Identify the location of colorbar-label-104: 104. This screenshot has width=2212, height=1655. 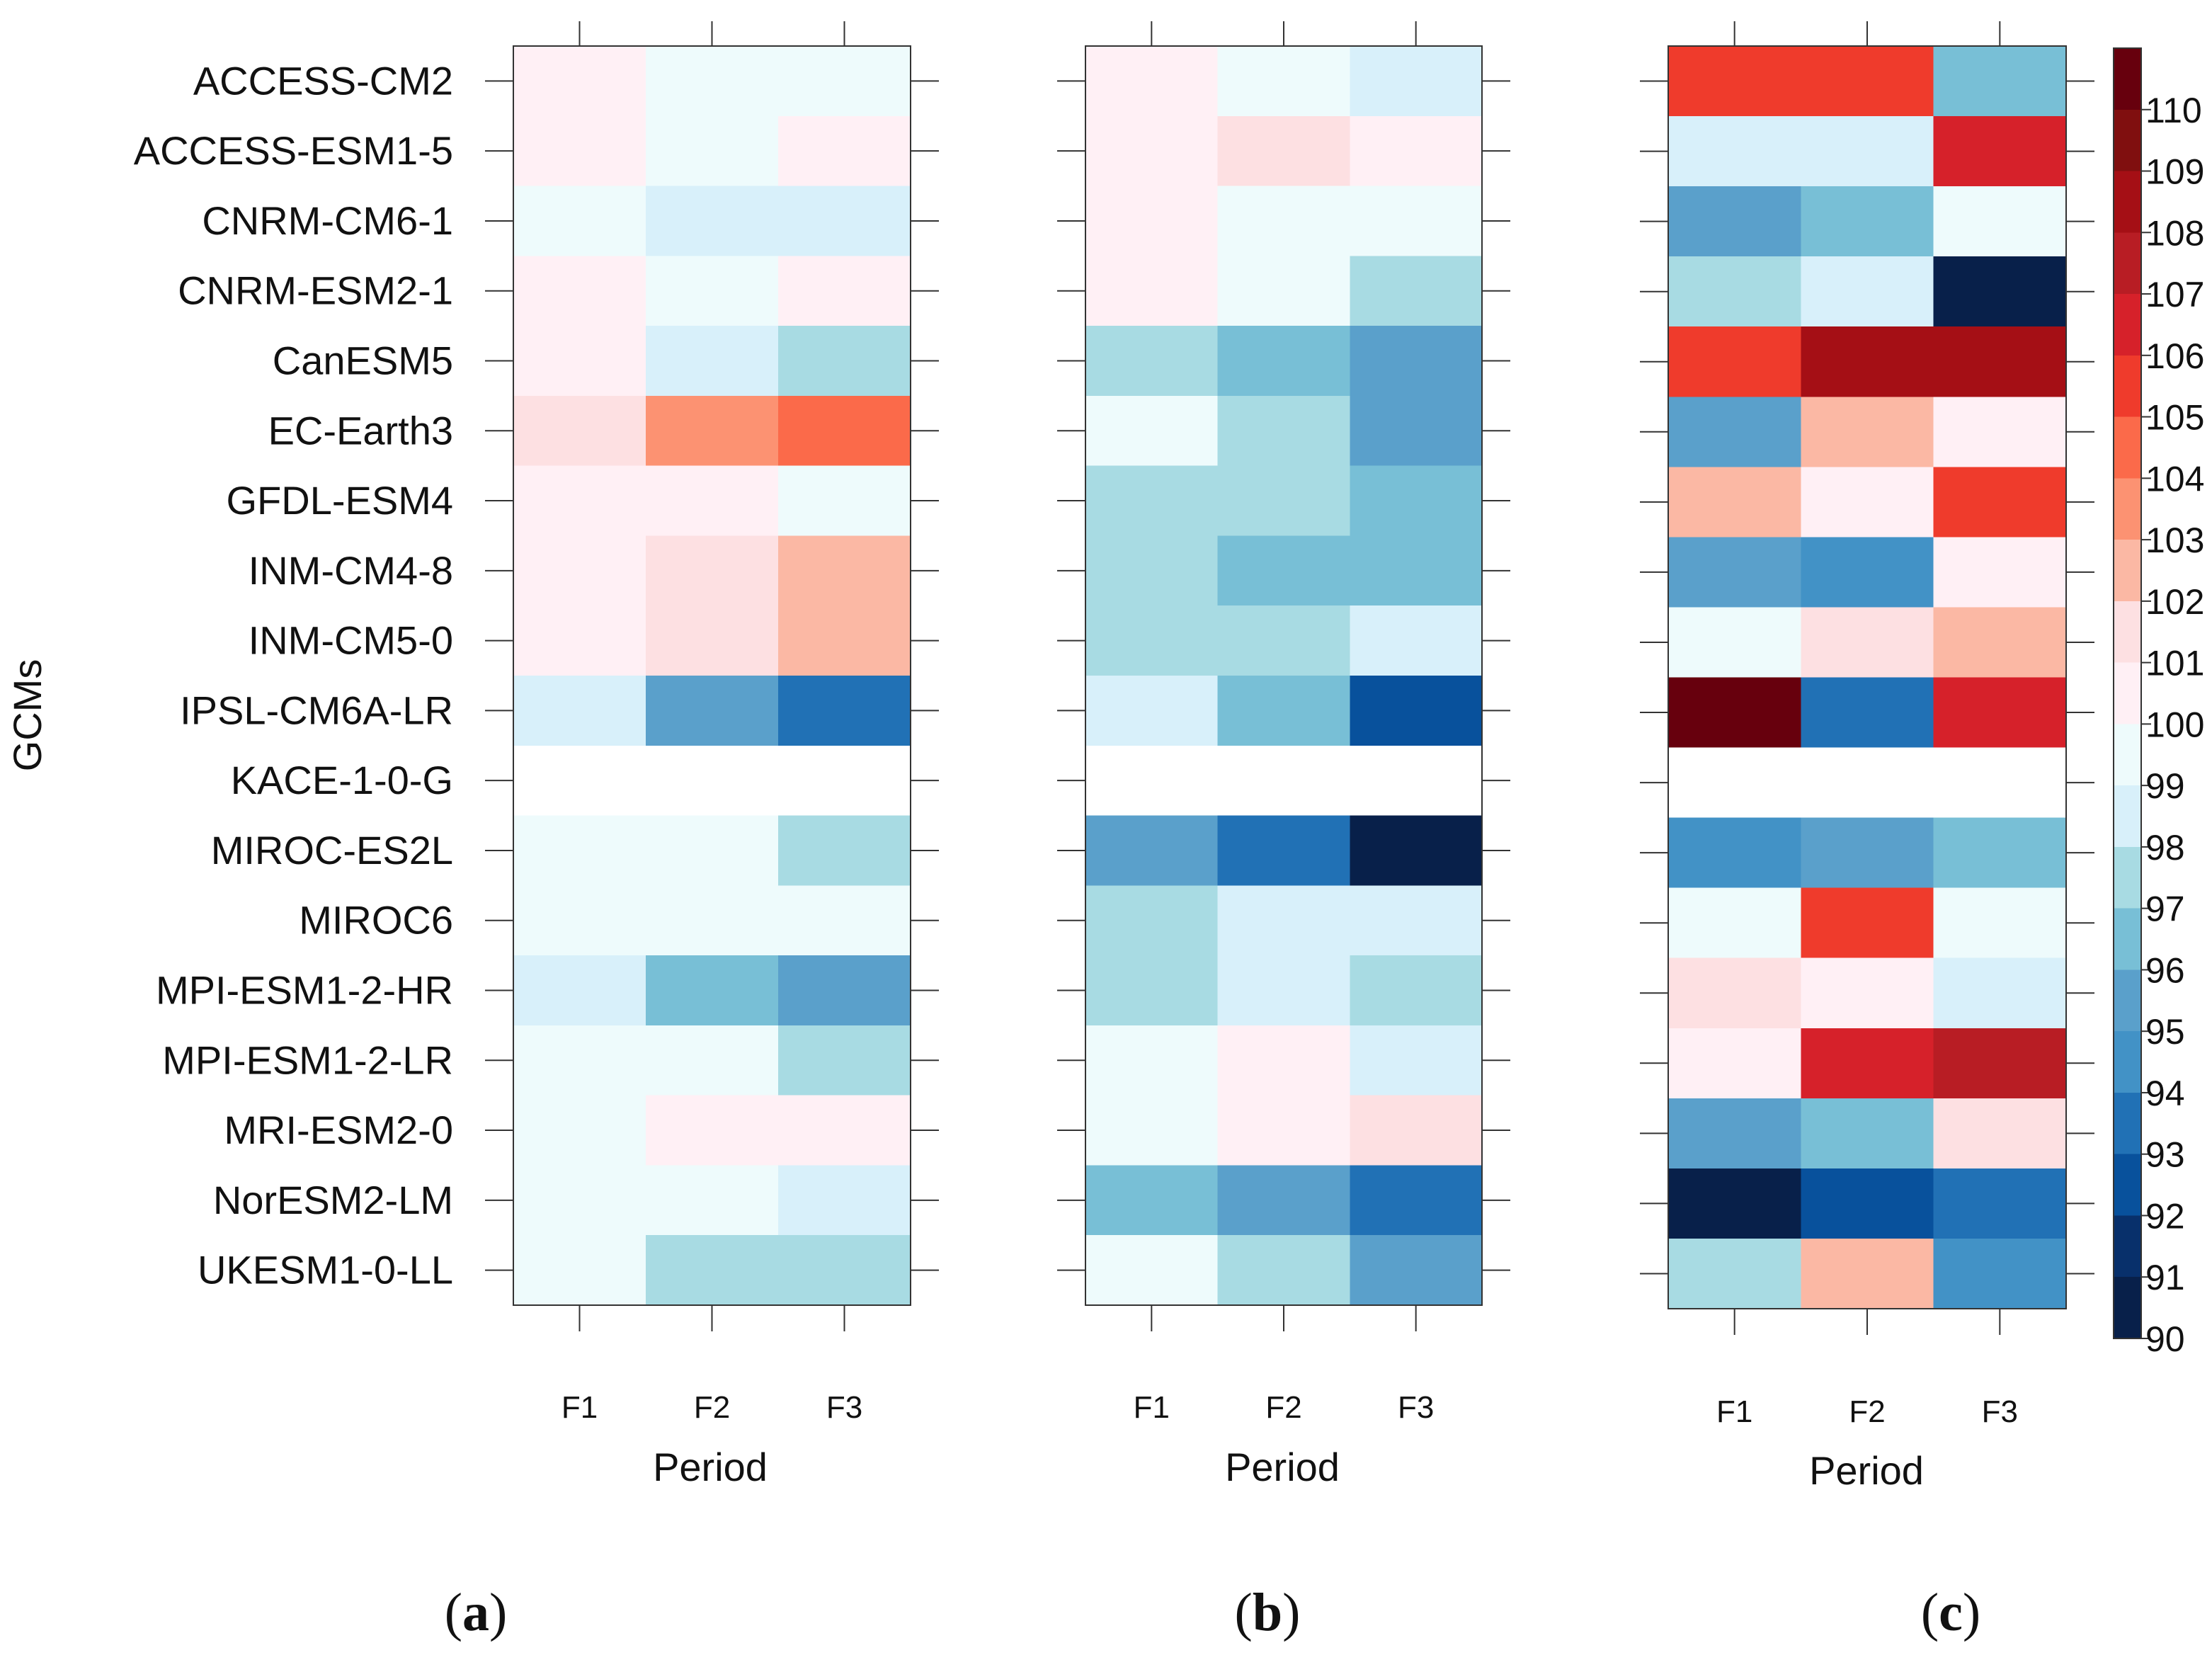
(2175, 479).